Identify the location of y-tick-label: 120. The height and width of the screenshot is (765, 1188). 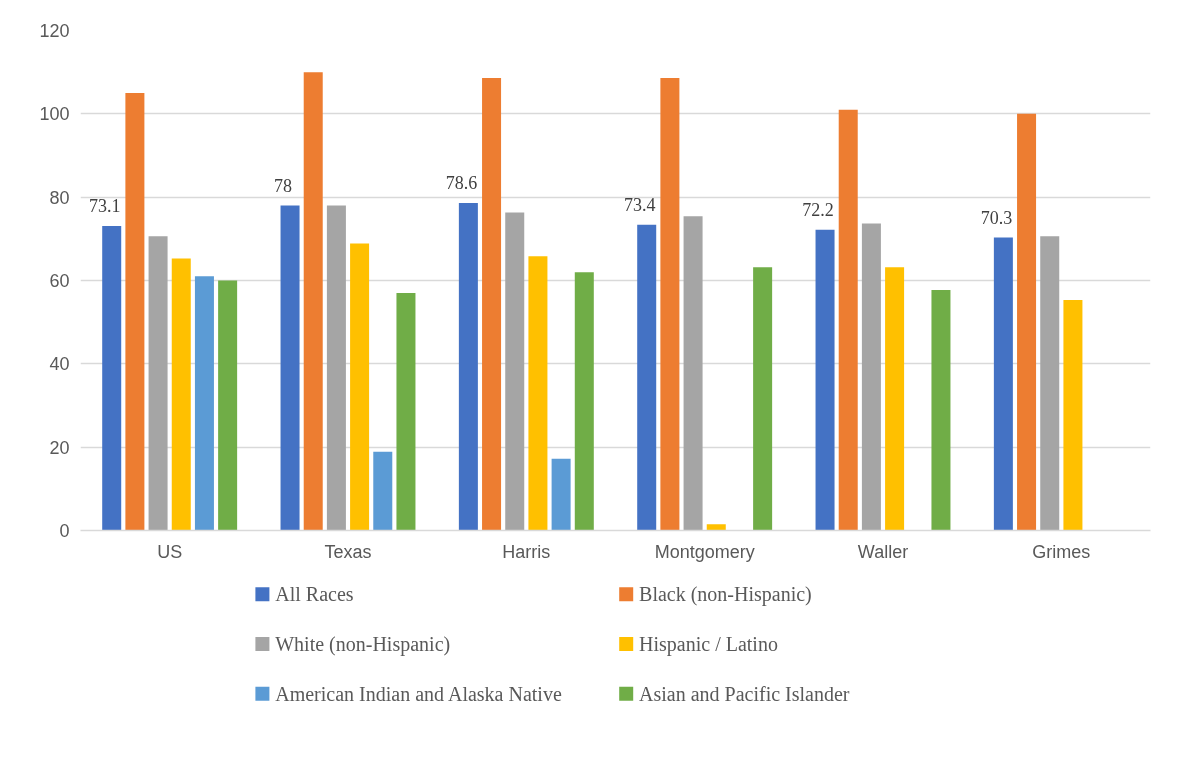
(54, 31).